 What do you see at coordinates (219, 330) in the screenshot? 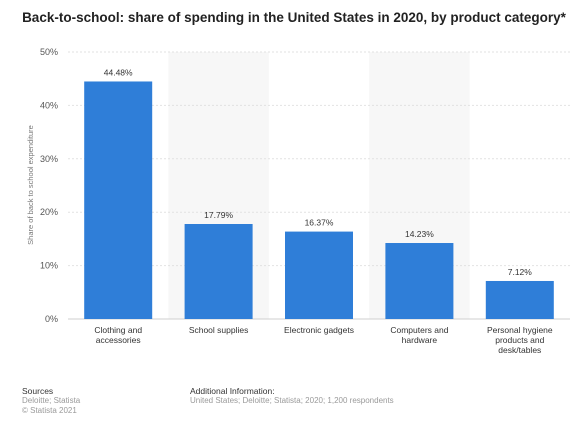
I see `category-label: School supplies` at bounding box center [219, 330].